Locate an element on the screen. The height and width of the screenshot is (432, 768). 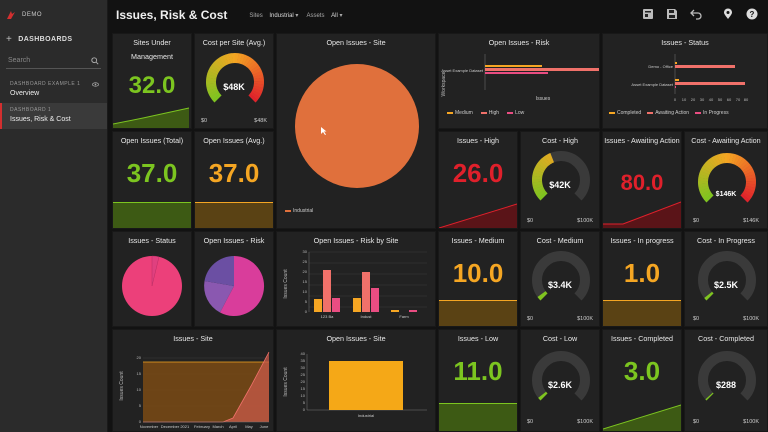
add-dashboard-icon: + is located at coordinates (9, 39).